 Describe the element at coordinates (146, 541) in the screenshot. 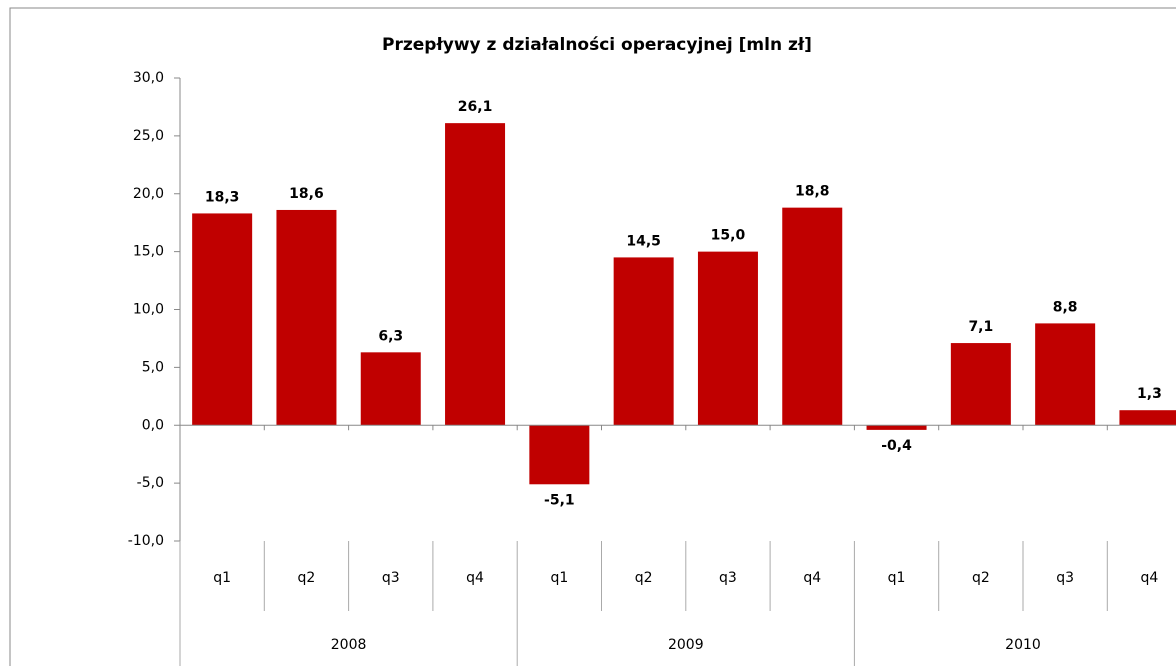

I see `y-tick-label: -10,0` at that location.